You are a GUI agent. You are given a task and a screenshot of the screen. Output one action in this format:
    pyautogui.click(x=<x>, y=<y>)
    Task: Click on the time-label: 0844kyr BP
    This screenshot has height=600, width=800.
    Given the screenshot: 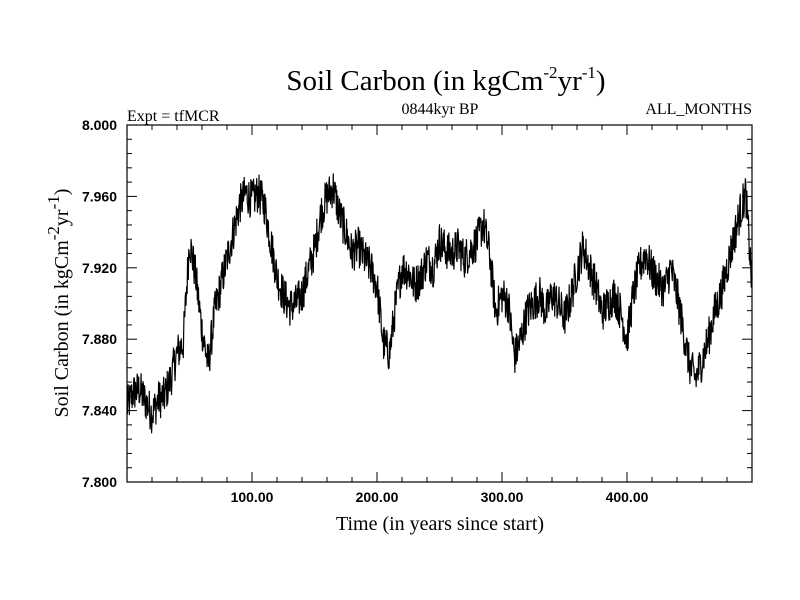 What is the action you would take?
    pyautogui.click(x=440, y=109)
    